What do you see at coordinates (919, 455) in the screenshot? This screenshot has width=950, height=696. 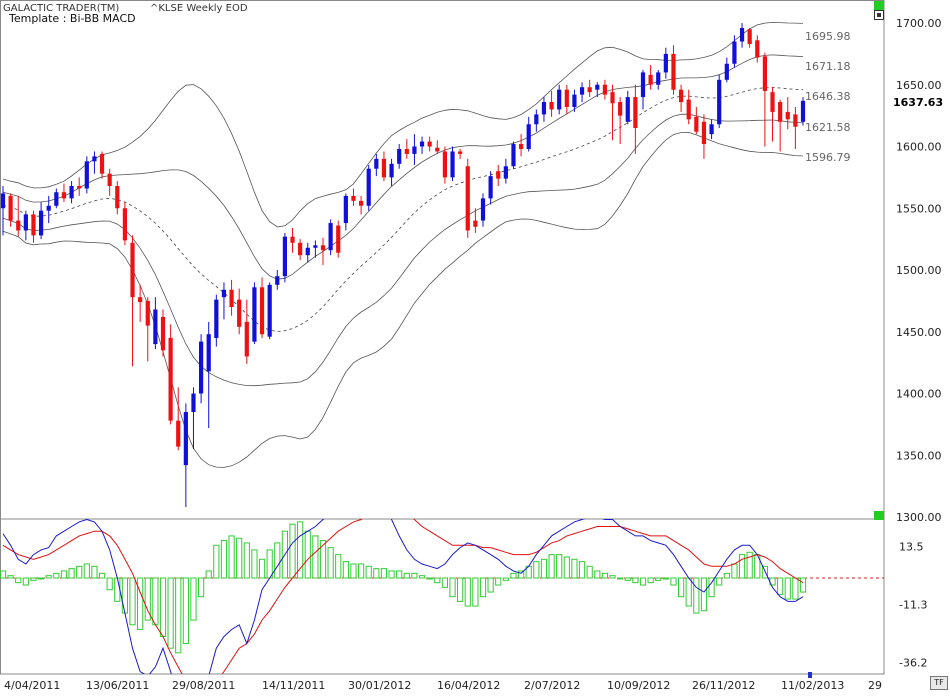 I see `price-tick-label: 1350.00` at bounding box center [919, 455].